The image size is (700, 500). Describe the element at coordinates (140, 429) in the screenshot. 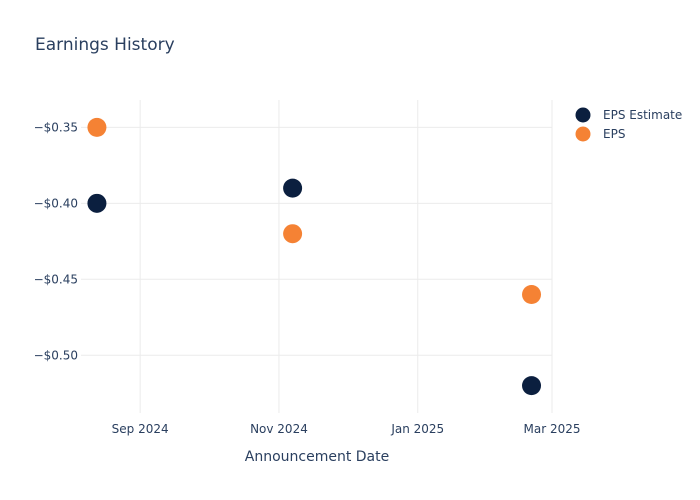

I see `x-tick-label: Sep 2024` at that location.